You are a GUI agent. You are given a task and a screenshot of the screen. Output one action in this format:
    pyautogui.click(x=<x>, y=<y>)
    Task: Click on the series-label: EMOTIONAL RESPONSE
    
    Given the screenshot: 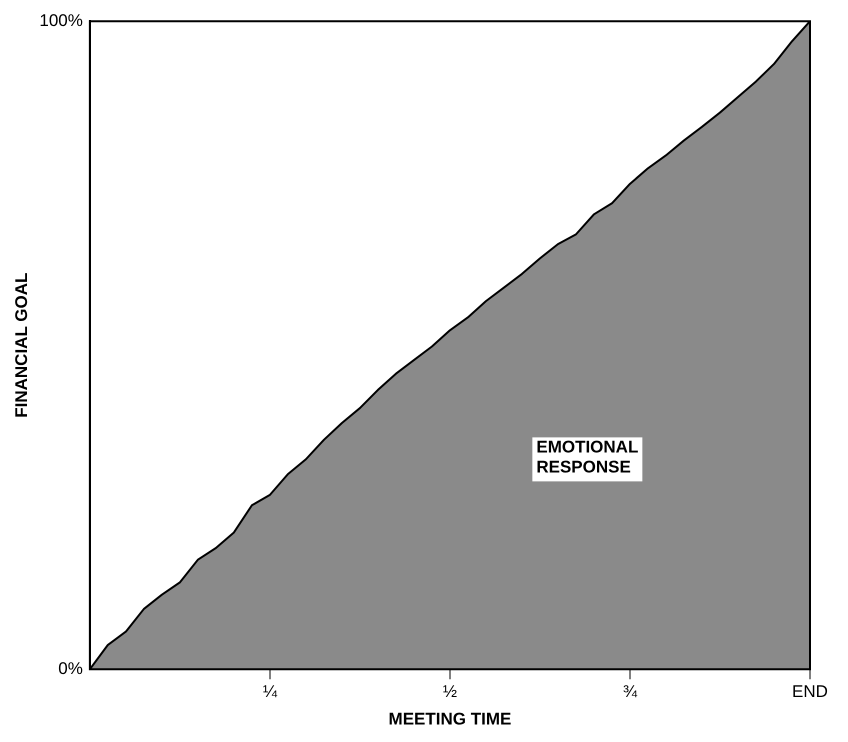 What is the action you would take?
    pyautogui.click(x=587, y=457)
    